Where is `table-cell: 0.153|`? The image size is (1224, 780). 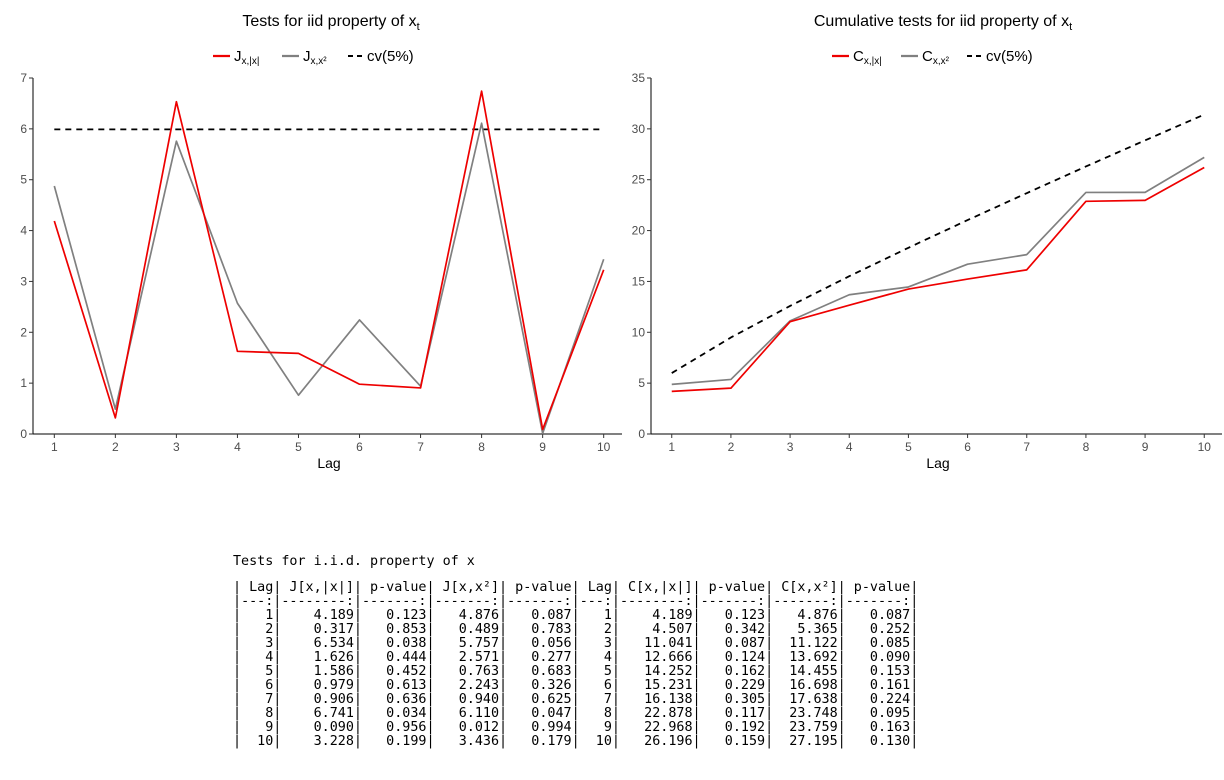
table-cell: 0.153| is located at coordinates (882, 671).